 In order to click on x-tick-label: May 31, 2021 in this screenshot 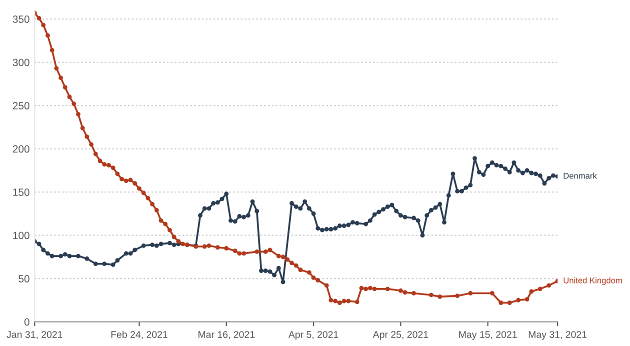, I will do `click(557, 335)`.